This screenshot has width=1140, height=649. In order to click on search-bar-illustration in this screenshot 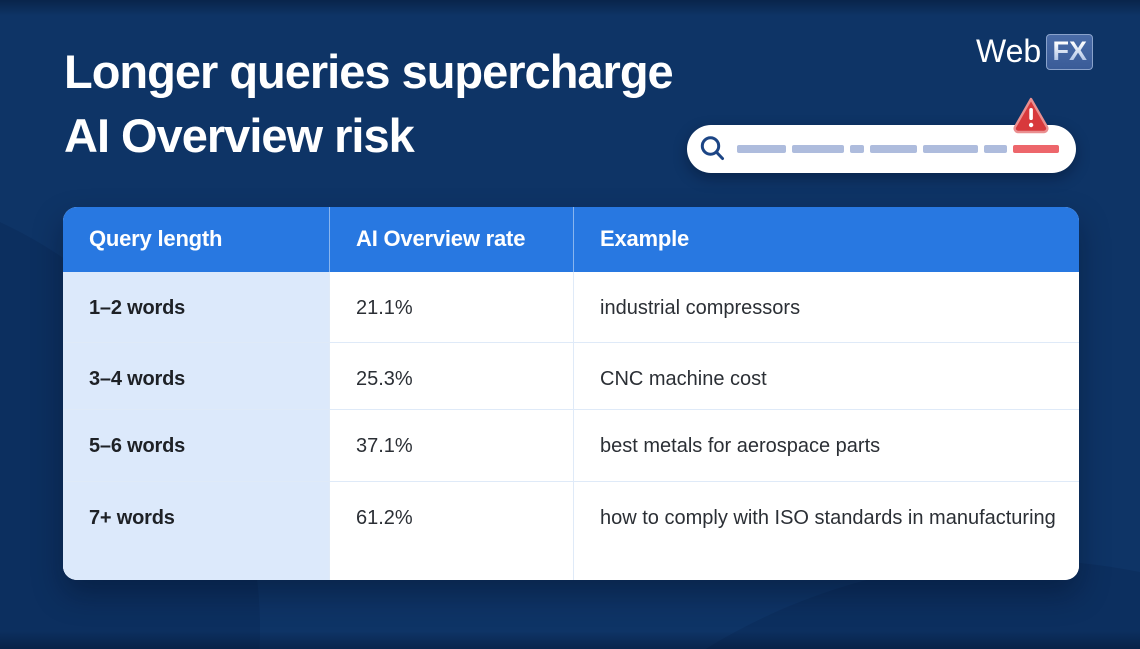, I will do `click(881, 149)`.